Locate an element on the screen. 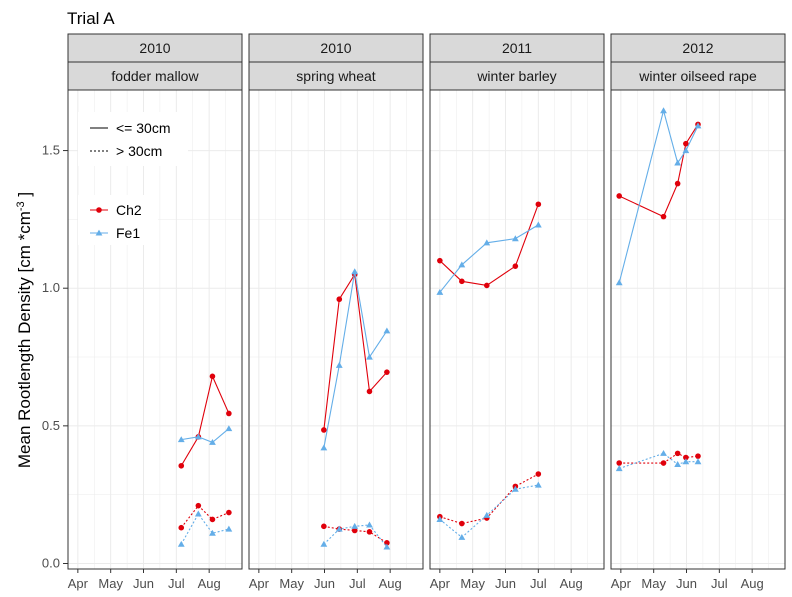 The image size is (792, 597). x-tick-label: Aug is located at coordinates (209, 583).